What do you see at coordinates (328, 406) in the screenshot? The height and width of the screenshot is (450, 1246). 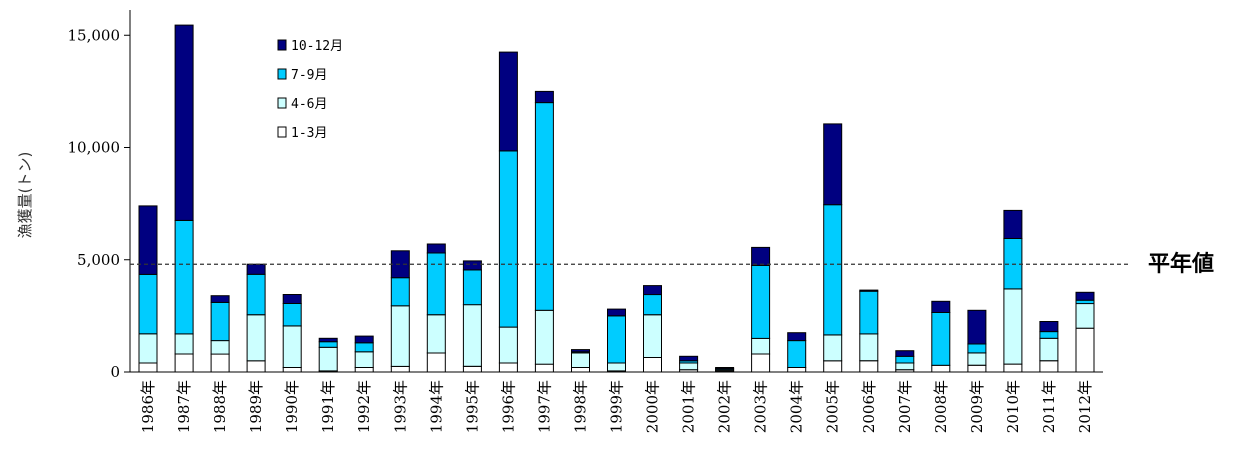 I see `x-tick-label: 1991年` at bounding box center [328, 406].